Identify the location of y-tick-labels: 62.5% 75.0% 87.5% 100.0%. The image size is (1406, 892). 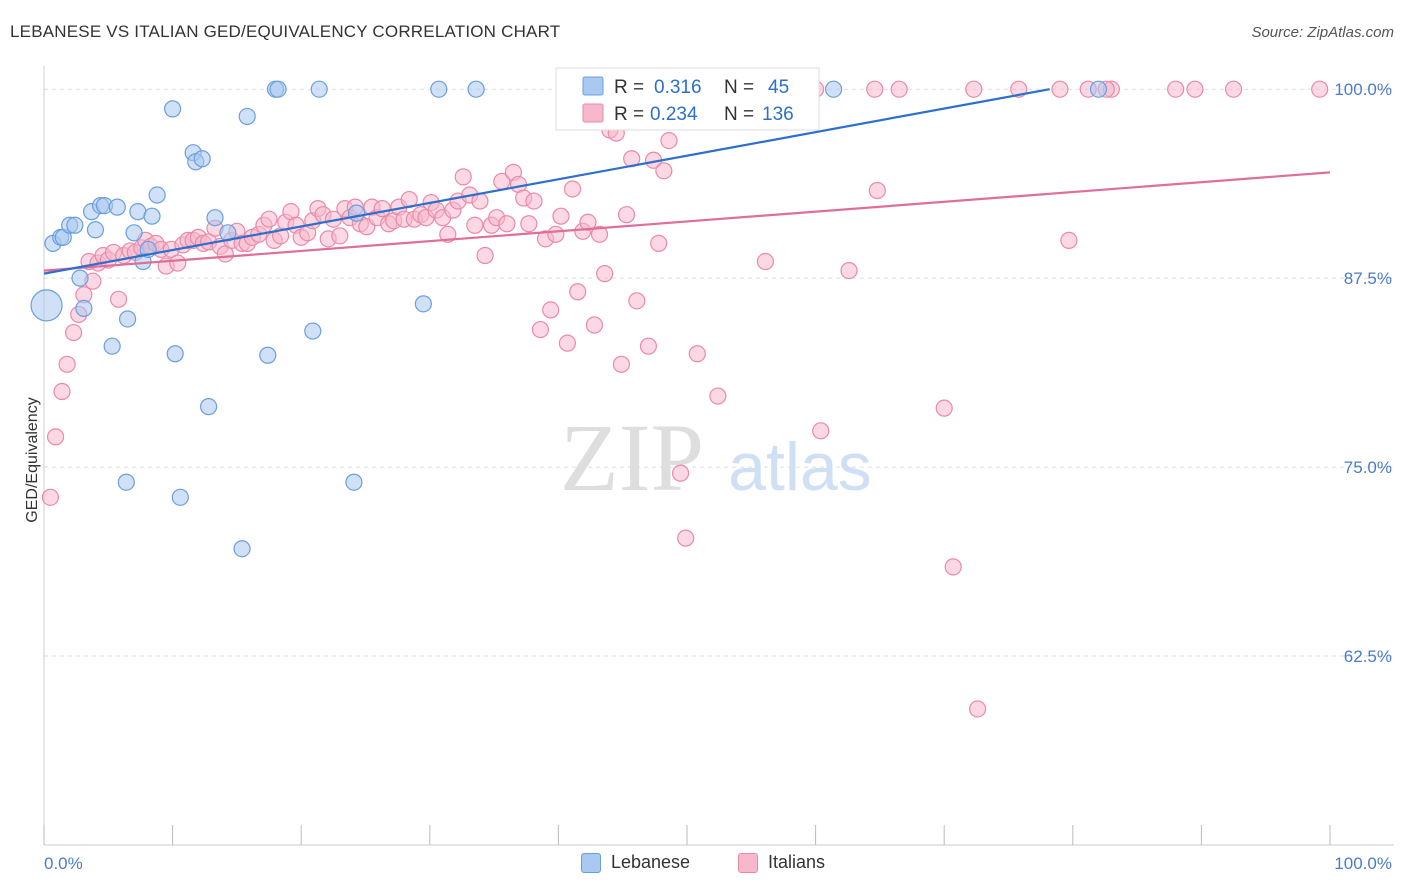
(1363, 373).